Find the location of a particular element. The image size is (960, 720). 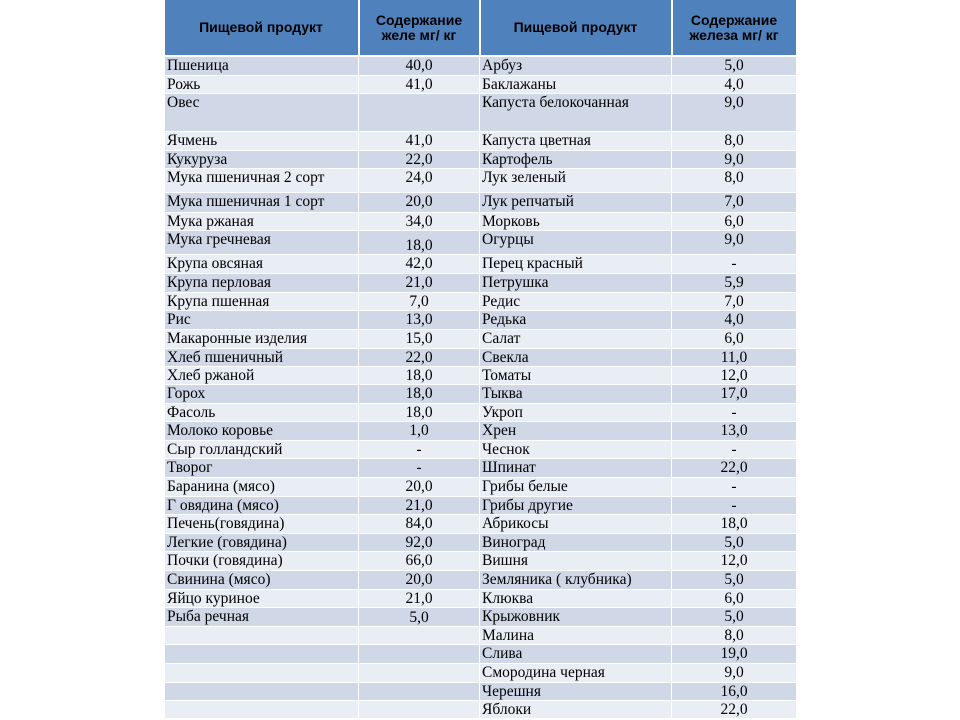

product-cereal: Фасоль is located at coordinates (261, 412).